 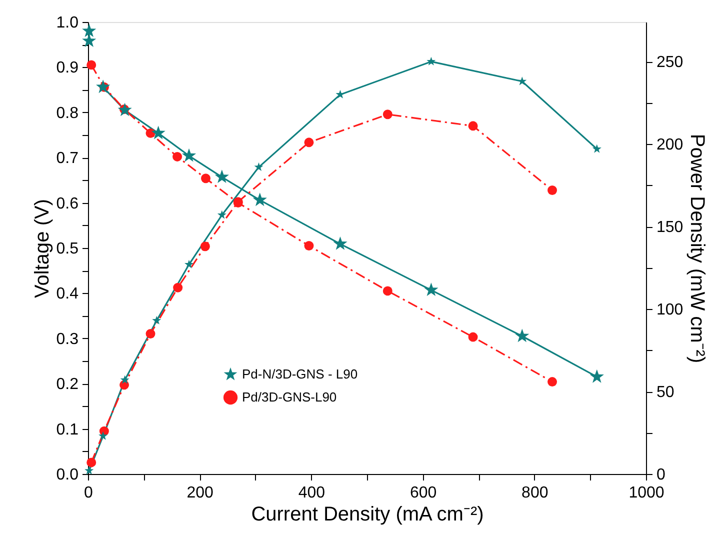 What do you see at coordinates (367, 515) in the screenshot?
I see `x-axis-title: Current Density (mA cm⁻²)` at bounding box center [367, 515].